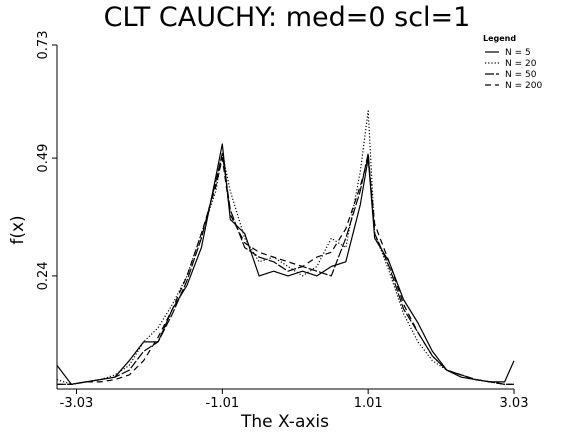 The image size is (564, 433). Describe the element at coordinates (43, 45) in the screenshot. I see `y-tick-label: 0.73` at that location.